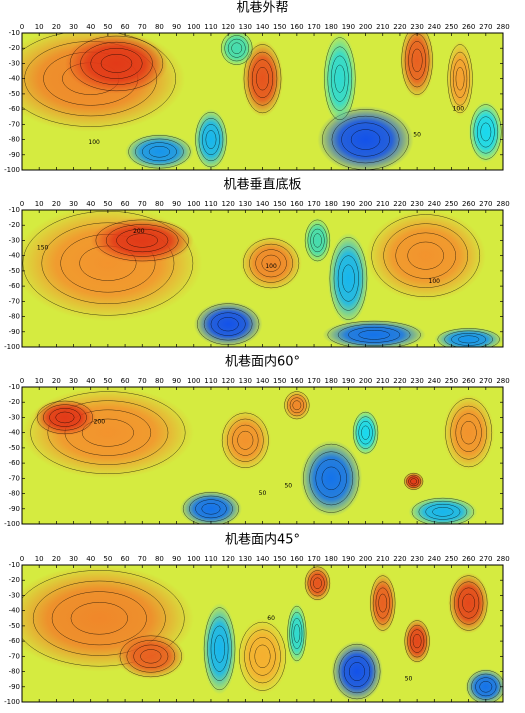  What do you see at coordinates (451, 204) in the screenshot?
I see `x-tick-label: 250` at bounding box center [451, 204].